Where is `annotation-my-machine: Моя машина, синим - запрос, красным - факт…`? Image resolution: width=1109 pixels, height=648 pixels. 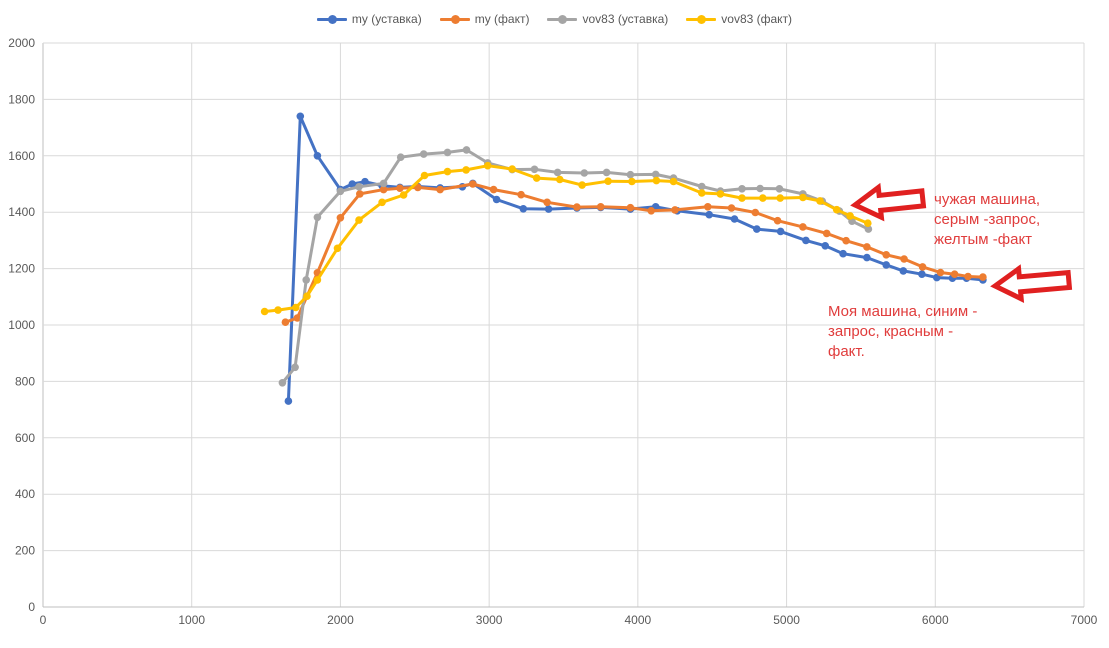
annotation-my-machine: Моя машина, синим - запрос, красным - факт… is located at coordinates (902, 332).